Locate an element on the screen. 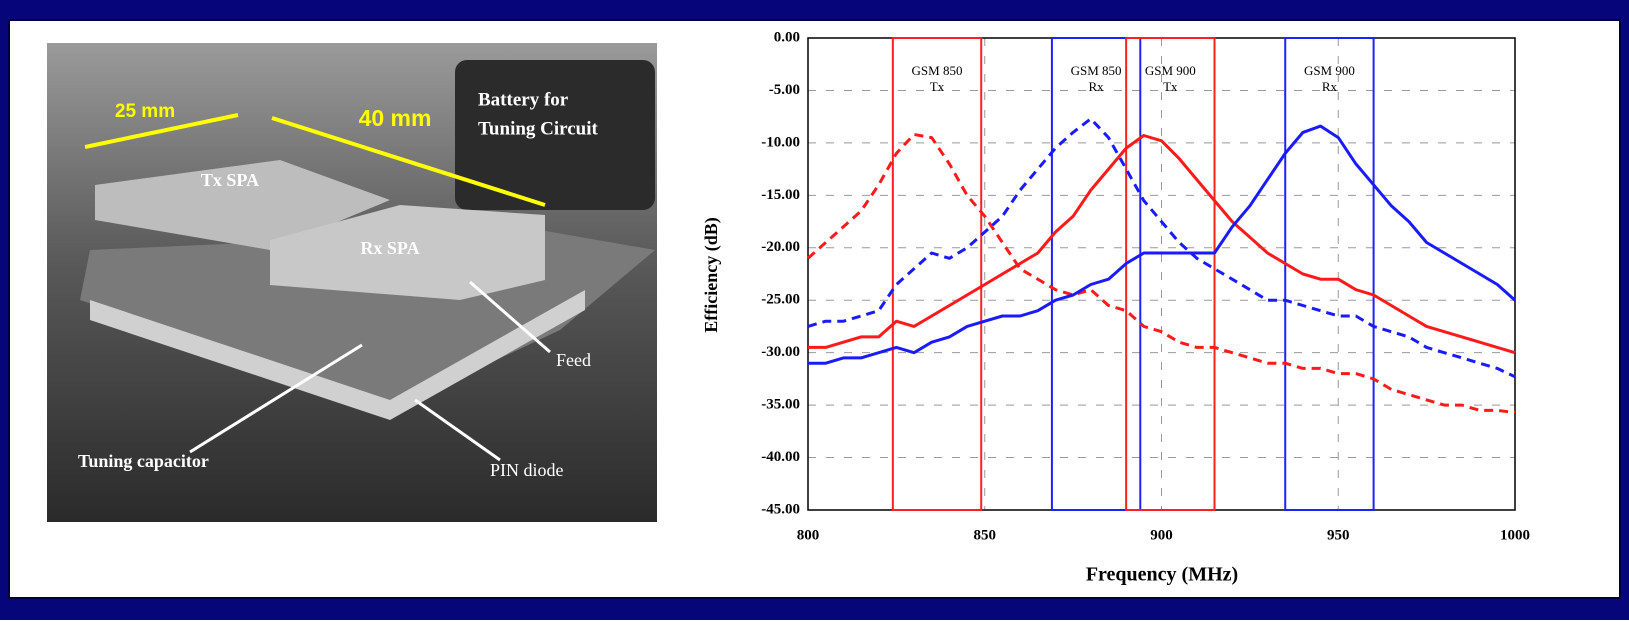  photo-label: Feed is located at coordinates (573, 360).